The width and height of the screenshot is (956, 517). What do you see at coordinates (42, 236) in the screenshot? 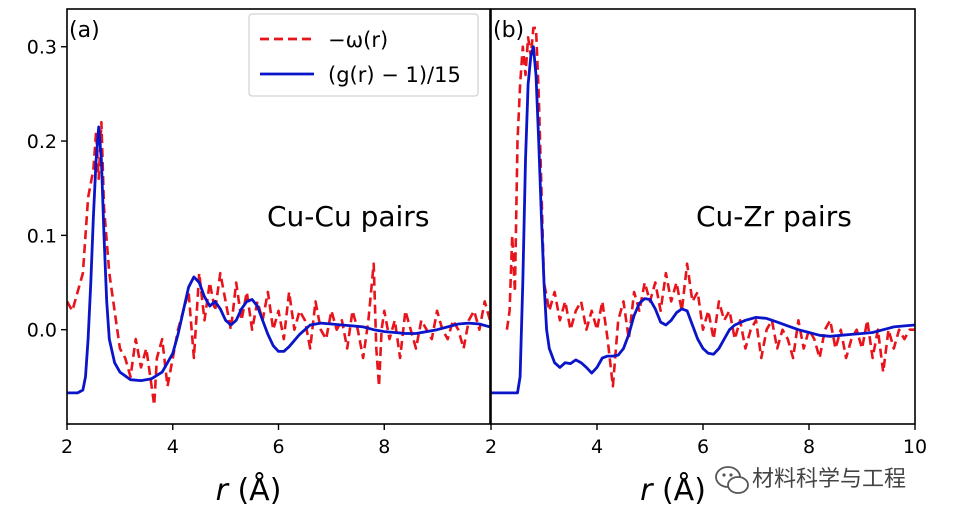
I see `y-tick-label: 0.1` at bounding box center [42, 236].